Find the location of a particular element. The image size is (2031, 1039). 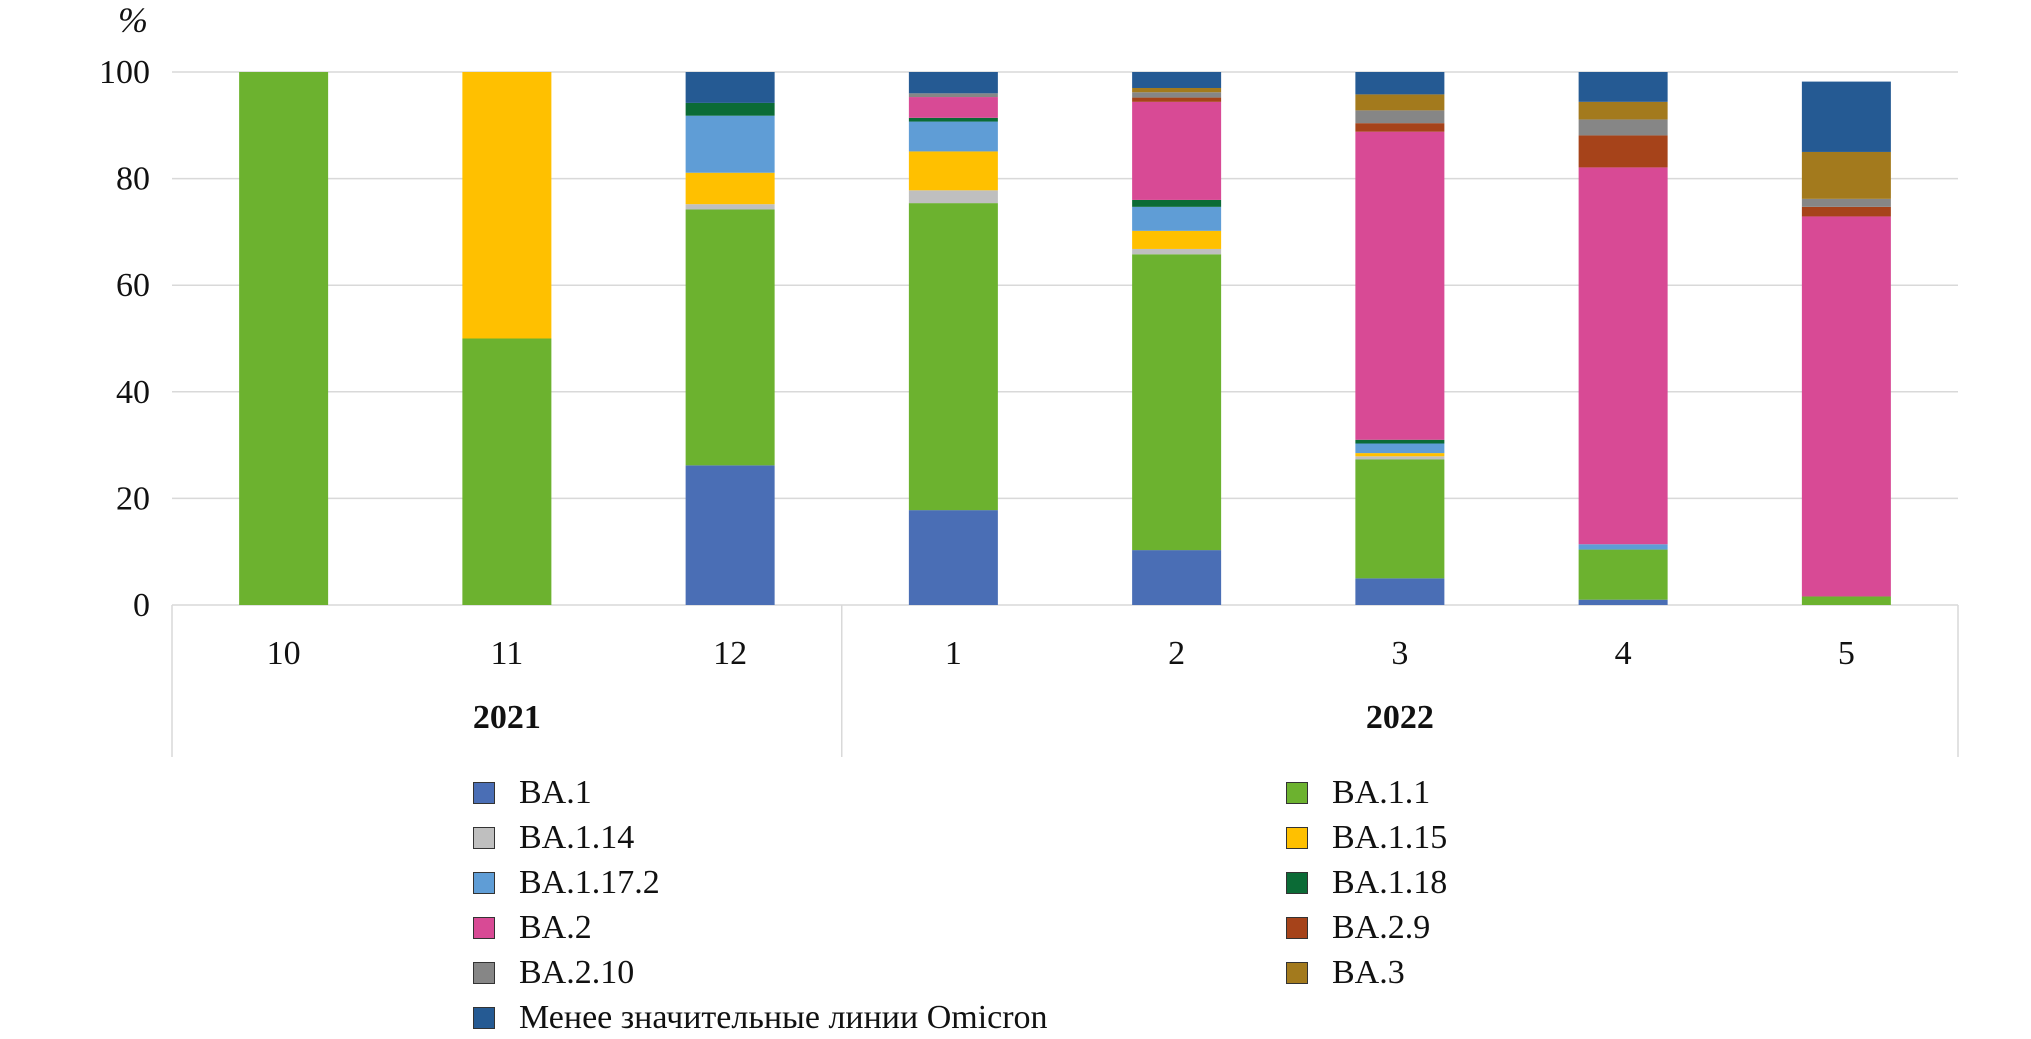

y-tick-label: 100 is located at coordinates (124, 72).